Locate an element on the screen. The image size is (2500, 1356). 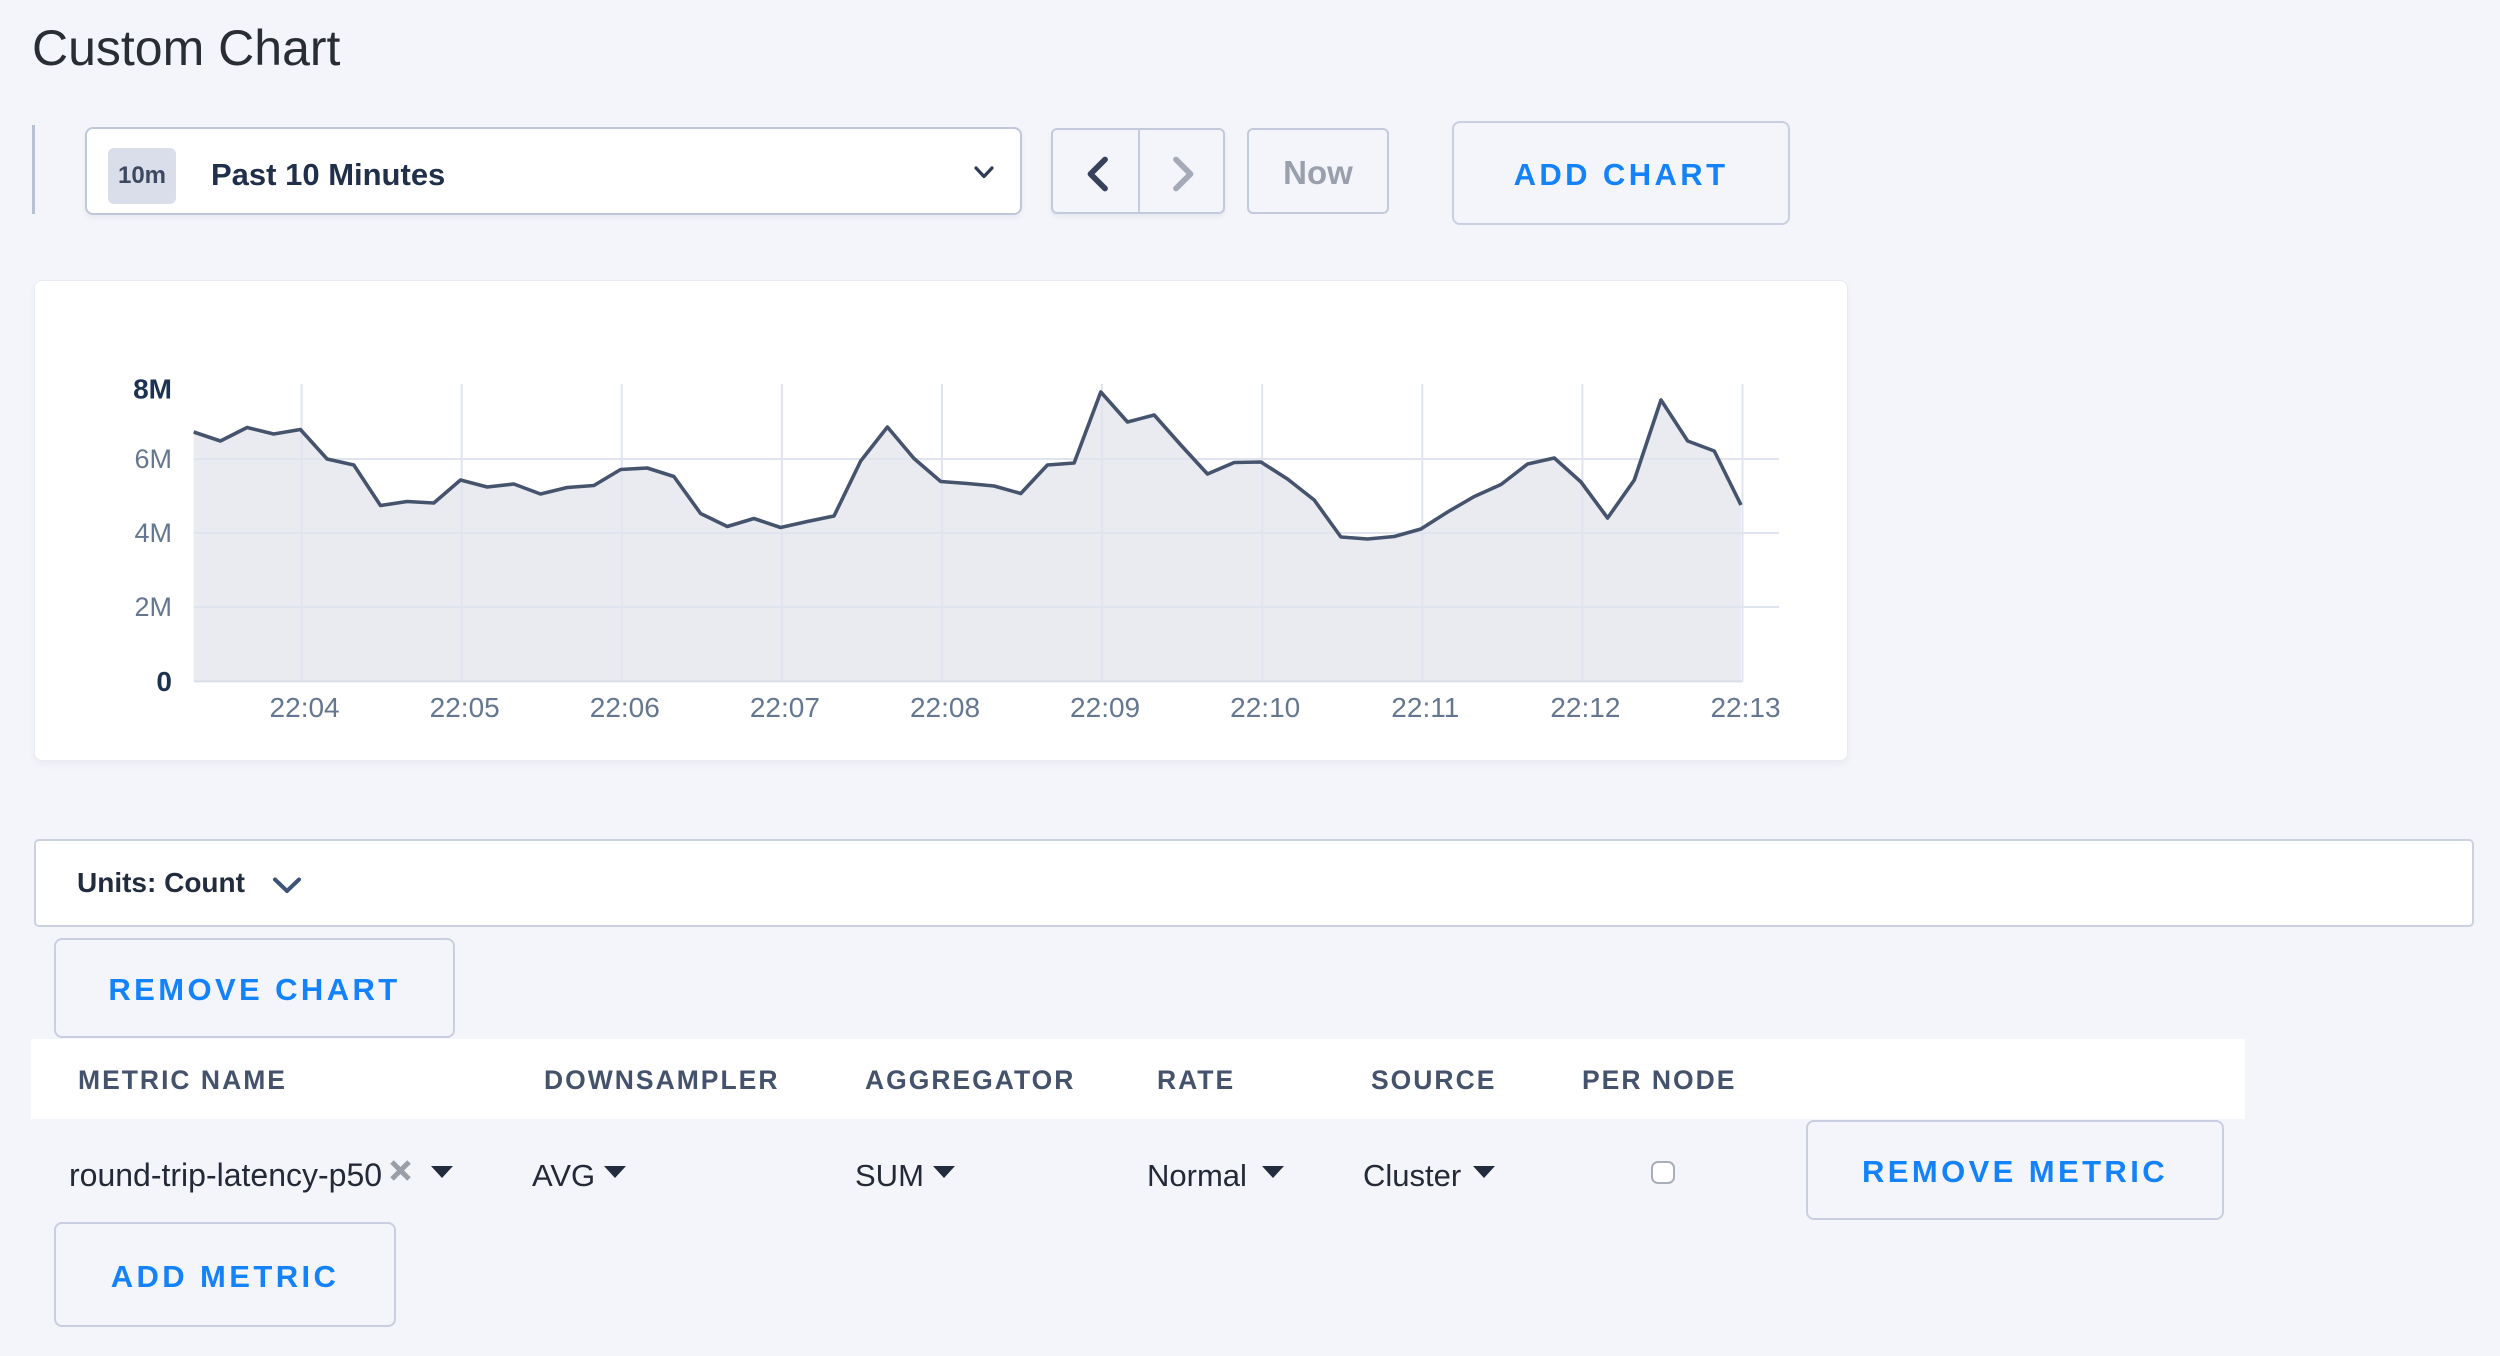
svg-text: 0 is located at coordinates (164, 681).